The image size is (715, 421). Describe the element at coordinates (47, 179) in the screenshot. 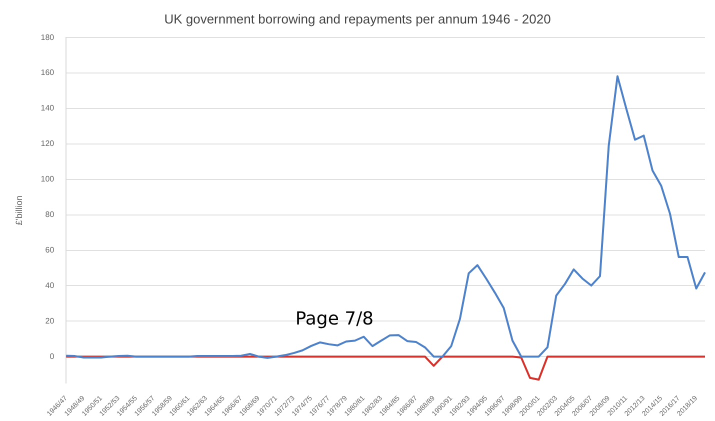

I see `y-tick-label: 100` at that location.